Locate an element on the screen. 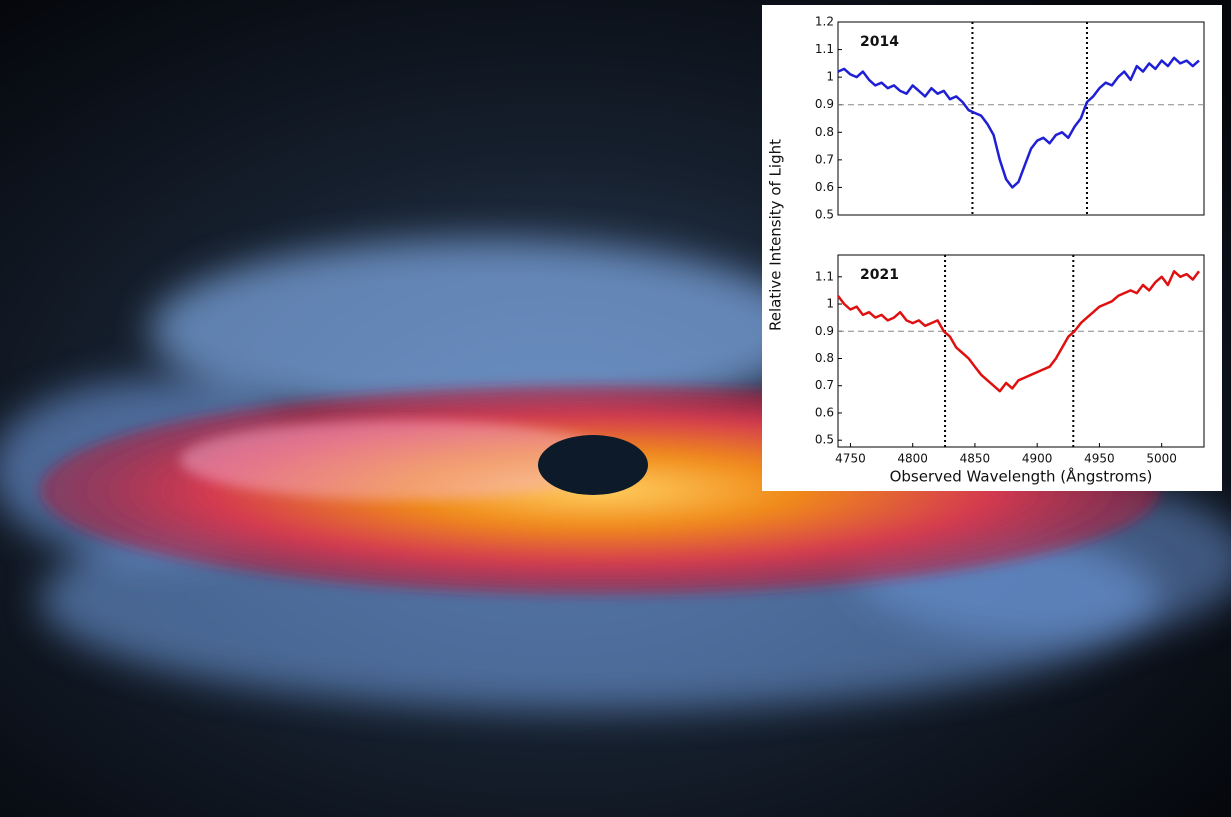 The width and height of the screenshot is (1231, 817). x-tick-label: 4800 is located at coordinates (912, 459).